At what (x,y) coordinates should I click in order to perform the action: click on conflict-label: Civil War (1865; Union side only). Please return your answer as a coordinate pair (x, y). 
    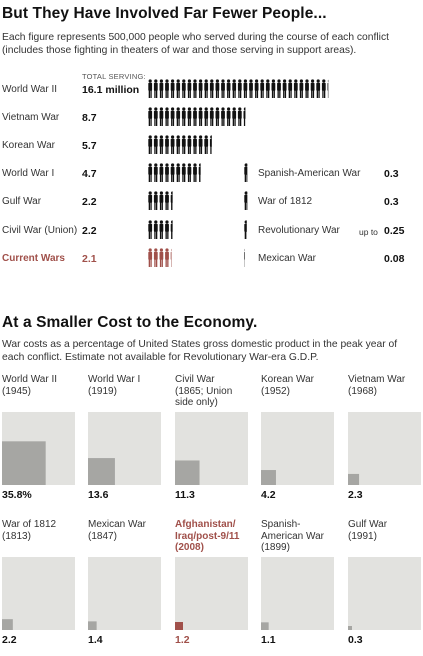
    Looking at the image, I should click on (209, 391).